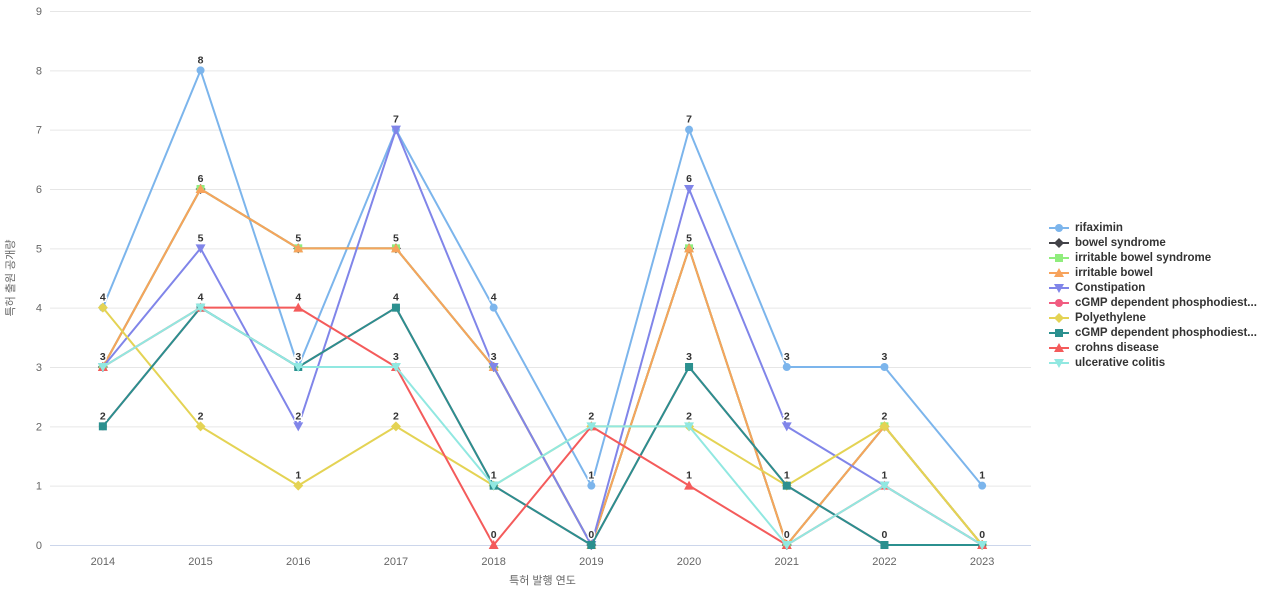 The image size is (1280, 600). I want to click on x-tick-label: 2016, so click(298, 562).